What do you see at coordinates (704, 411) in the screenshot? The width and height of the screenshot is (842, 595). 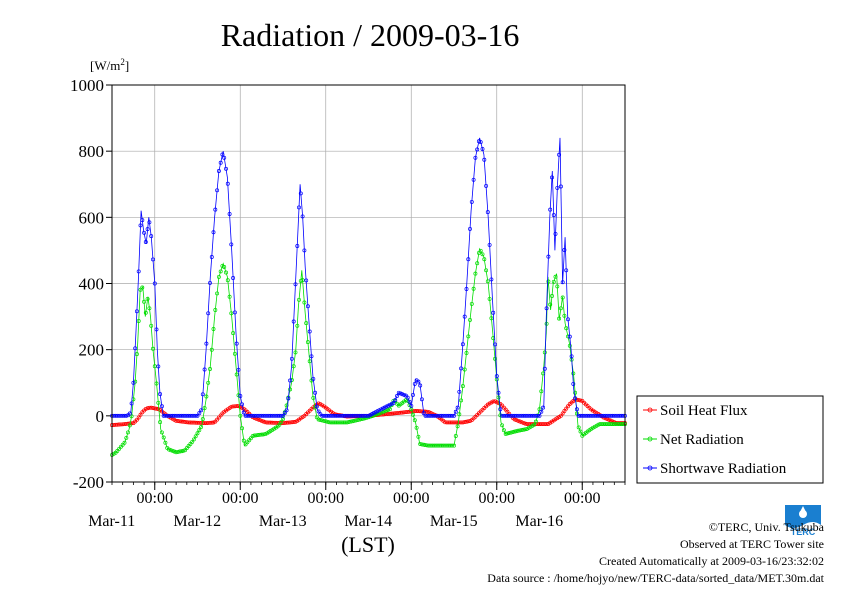 I see `legend-label: Soil Heat Flux` at bounding box center [704, 411].